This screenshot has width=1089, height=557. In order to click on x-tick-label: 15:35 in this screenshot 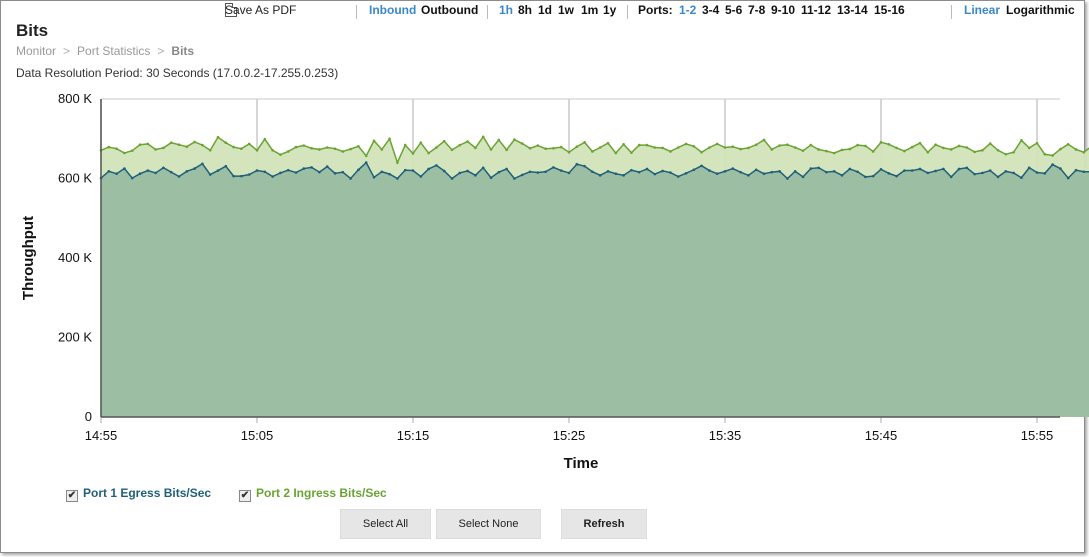, I will do `click(725, 435)`.